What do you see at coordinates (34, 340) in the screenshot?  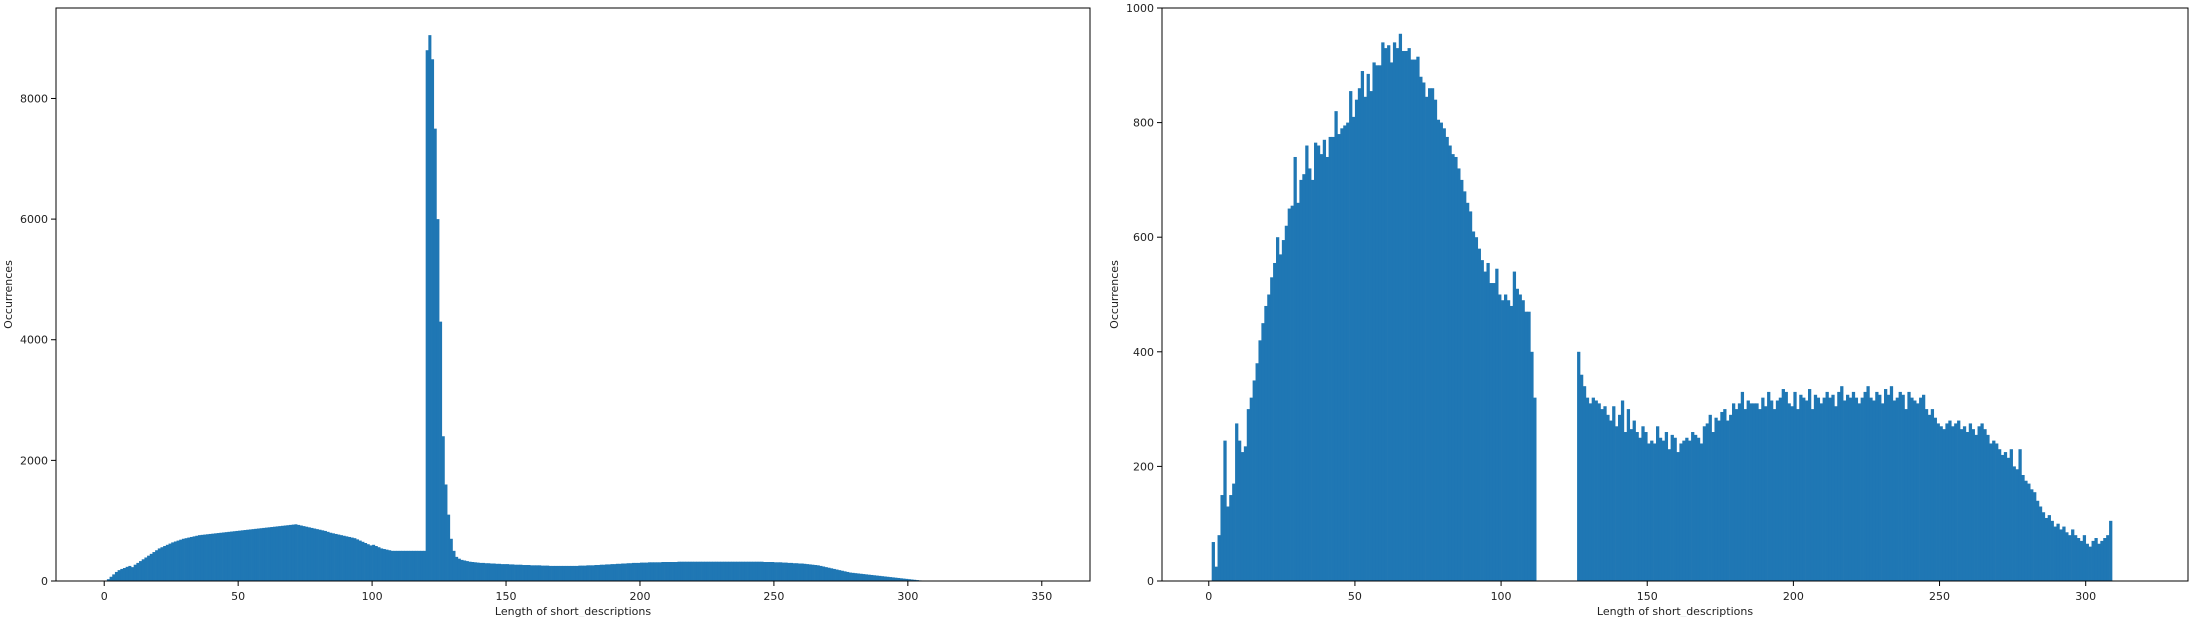 I see `y-tick-label: 4000` at bounding box center [34, 340].